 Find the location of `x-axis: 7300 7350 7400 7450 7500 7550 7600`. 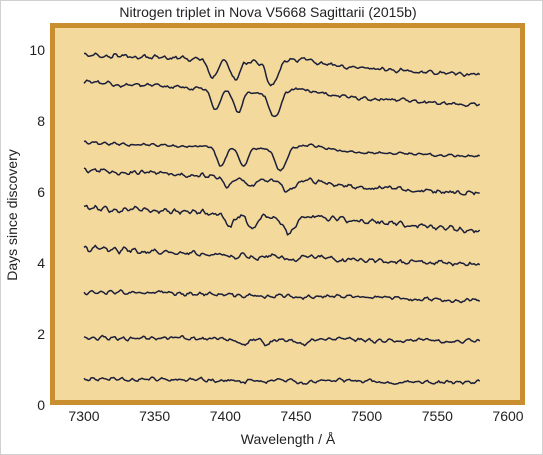

x-axis: 7300 7350 7400 7450 7500 7550 7600 is located at coordinates (295, 416).